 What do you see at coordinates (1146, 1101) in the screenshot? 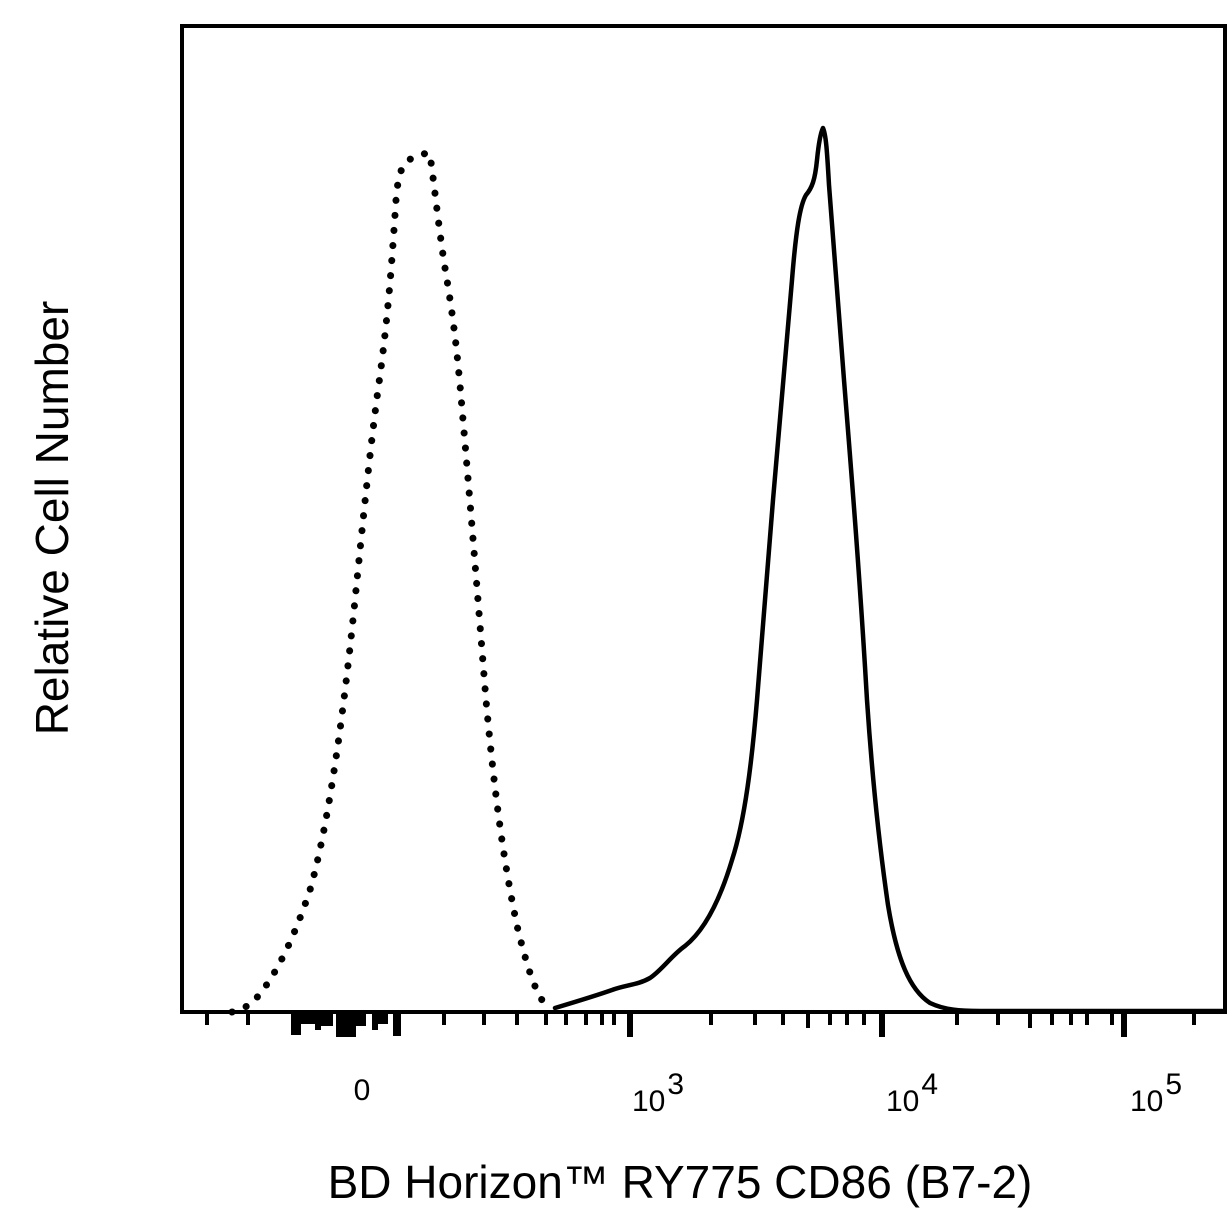
I see `tick-1e5-base: 10` at bounding box center [1146, 1101].